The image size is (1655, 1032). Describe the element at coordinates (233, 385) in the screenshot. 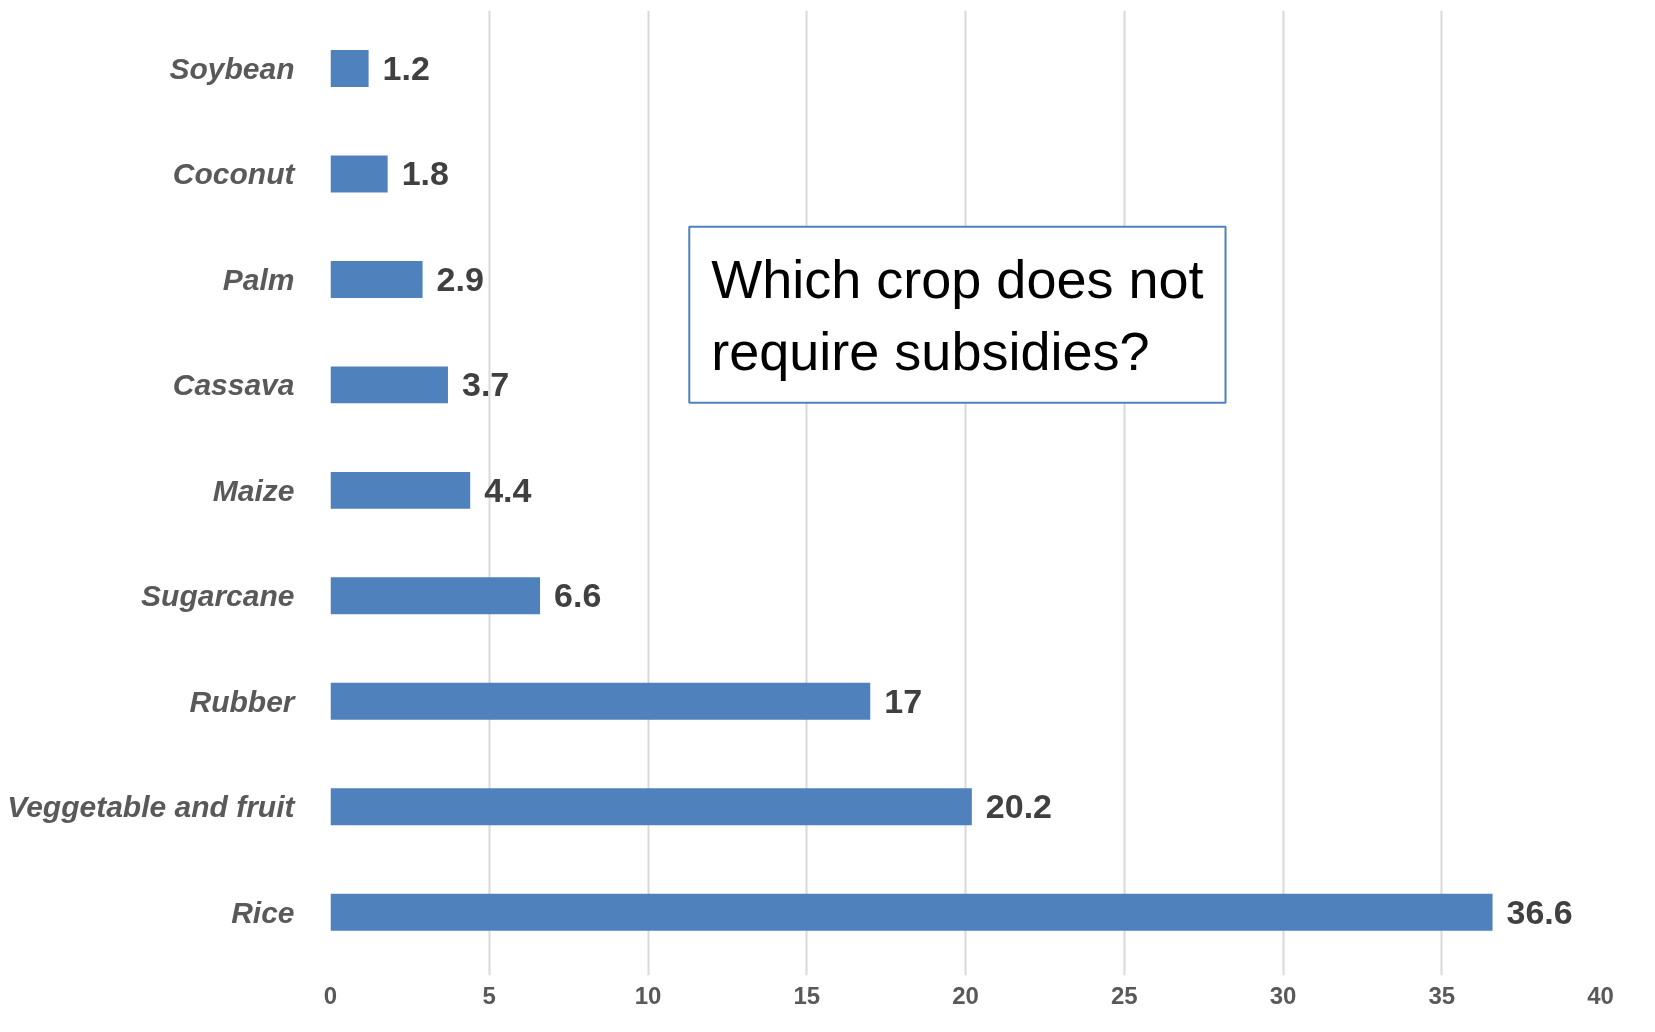

I see `y-tick-label: Cassava` at that location.